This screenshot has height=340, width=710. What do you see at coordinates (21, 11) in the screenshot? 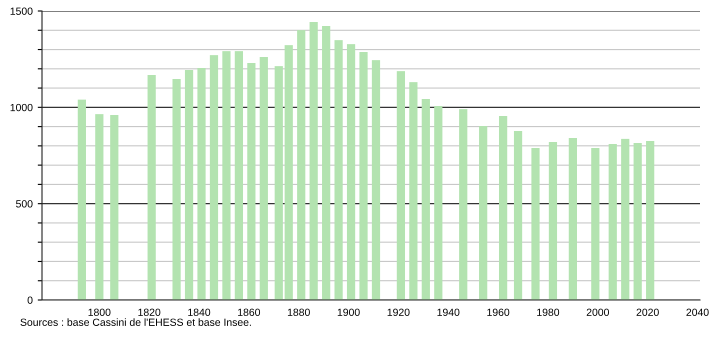
I see `y-tick-label: 1500` at bounding box center [21, 11].